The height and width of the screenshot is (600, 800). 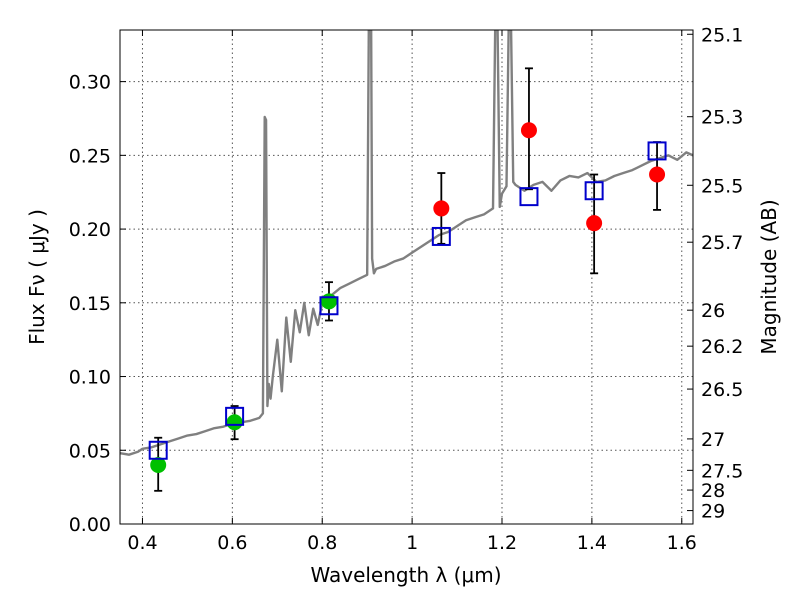 What do you see at coordinates (713, 440) in the screenshot?
I see `right-tick-label: 27` at bounding box center [713, 440].